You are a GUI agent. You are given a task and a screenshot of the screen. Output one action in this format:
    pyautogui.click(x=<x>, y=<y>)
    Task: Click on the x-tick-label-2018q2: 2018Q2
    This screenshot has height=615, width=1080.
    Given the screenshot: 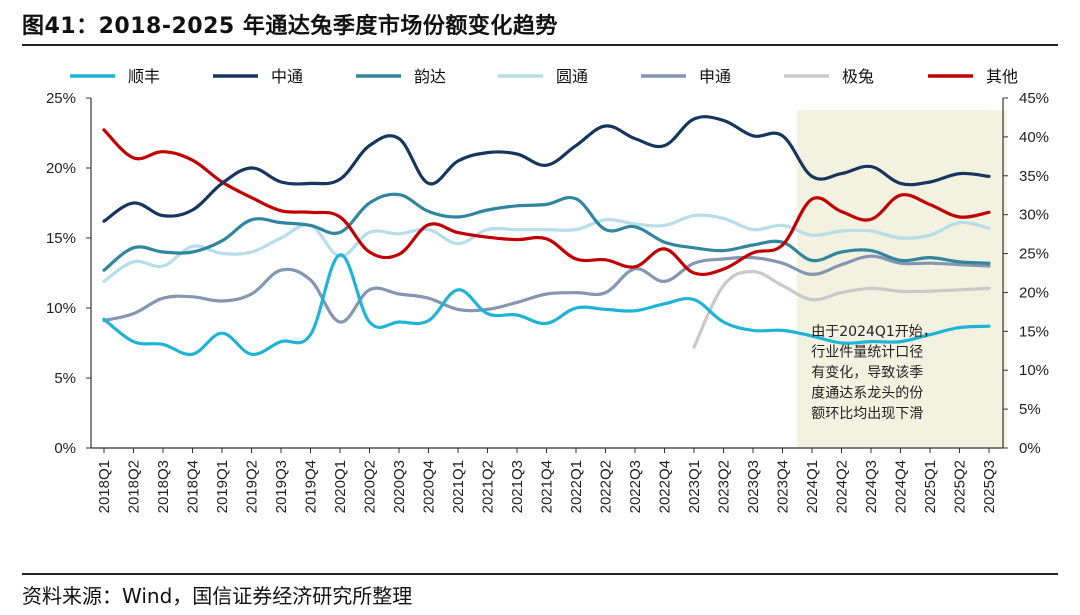 What is the action you would take?
    pyautogui.click(x=134, y=486)
    